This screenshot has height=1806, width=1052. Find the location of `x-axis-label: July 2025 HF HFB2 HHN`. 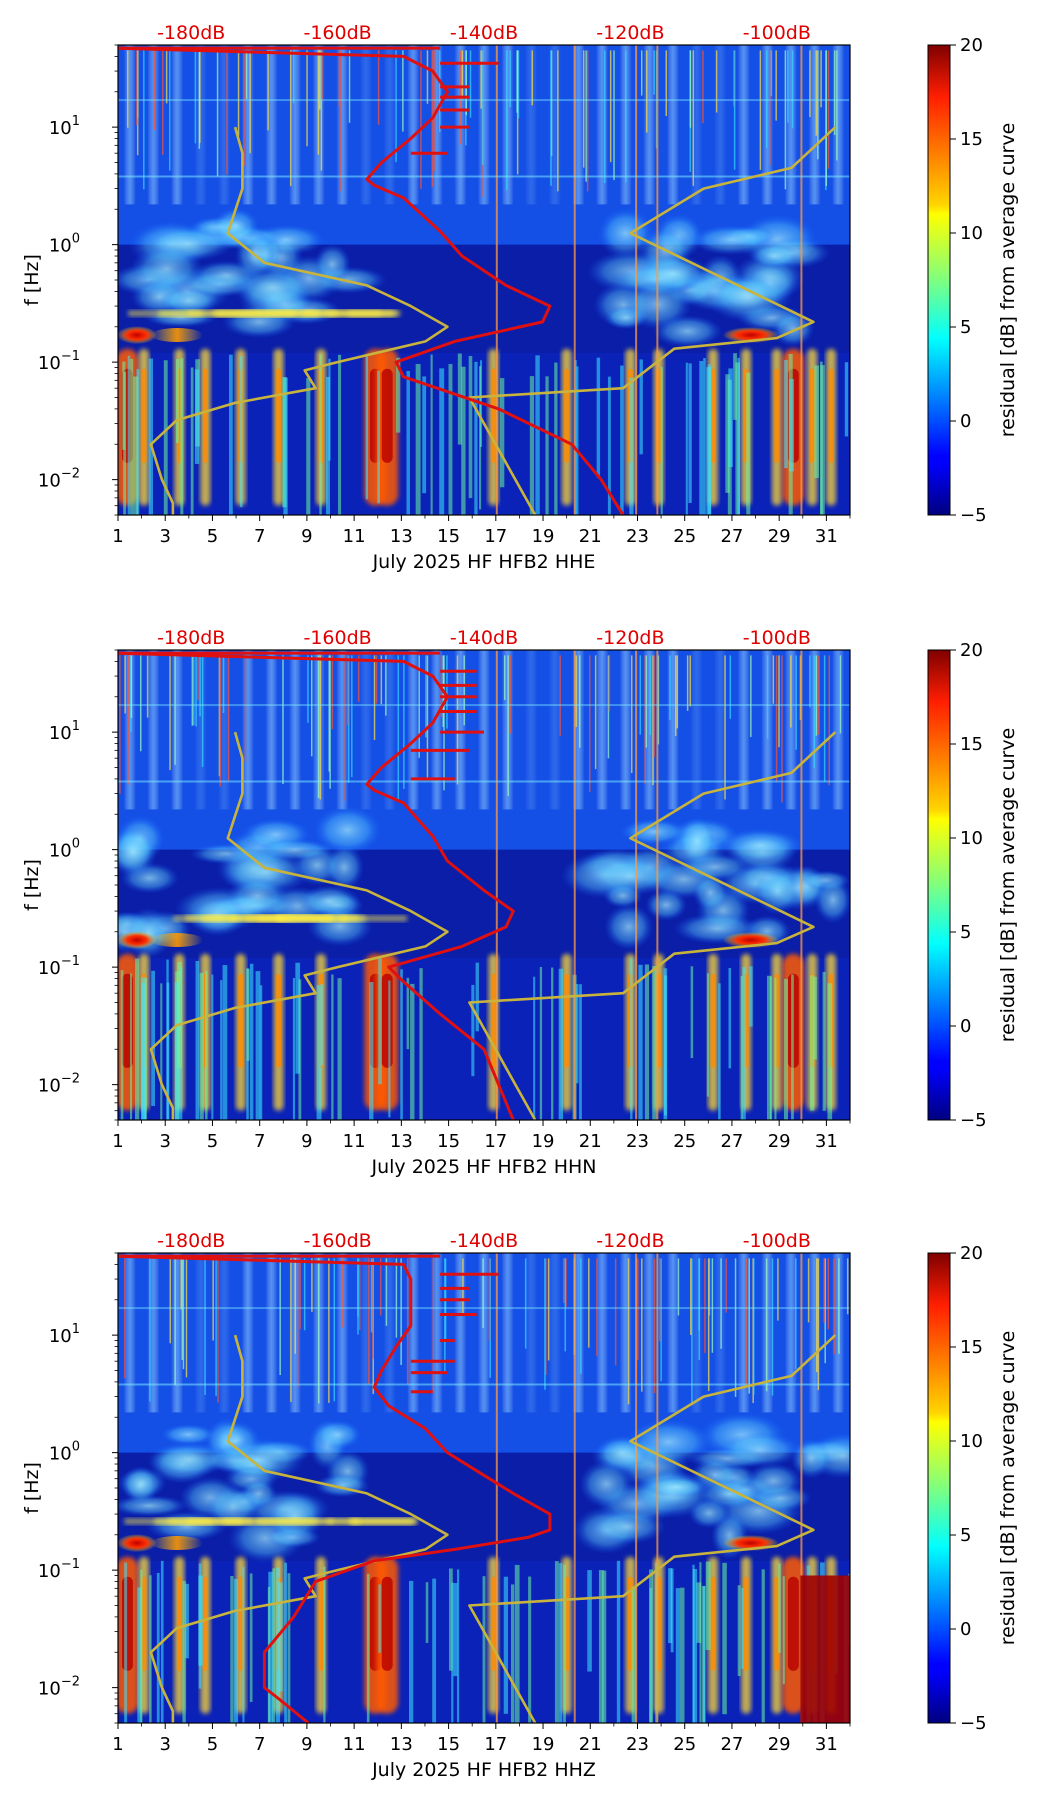

x-axis-label: July 2025 HF HFB2 HHN is located at coordinates (483, 1167).